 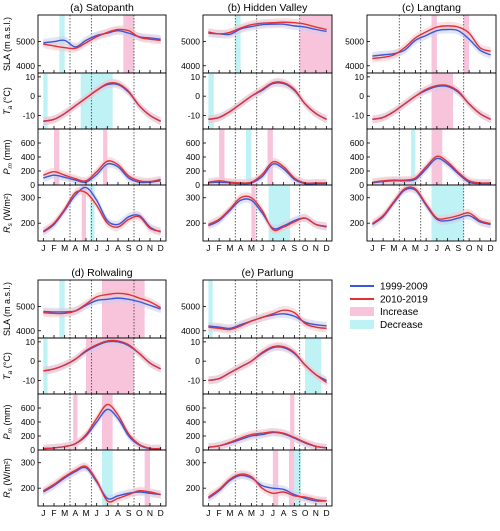 I want to click on legend-label-2010-2019: 2010-2019, so click(x=404, y=300).